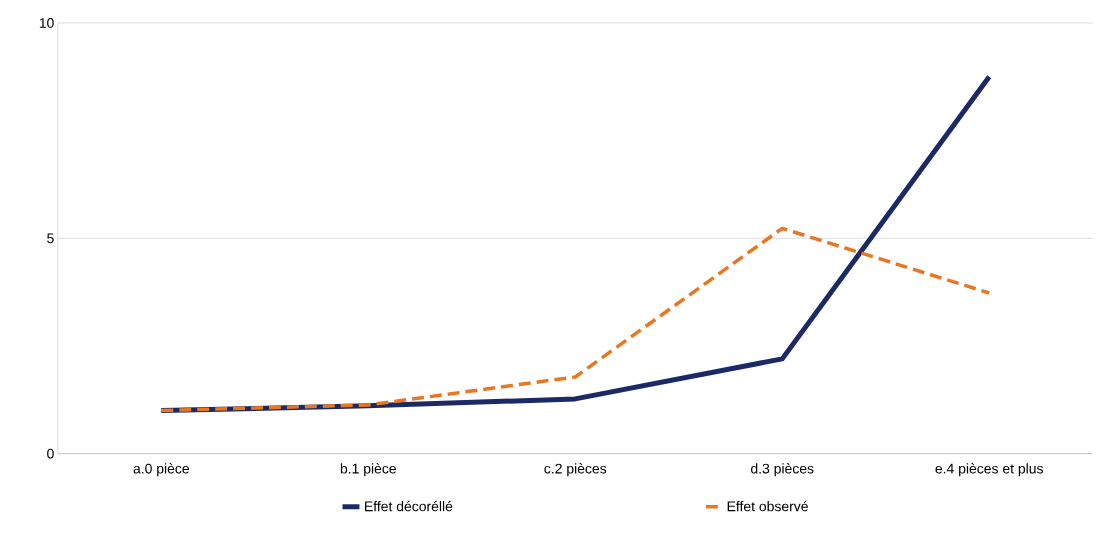 Image resolution: width=1096 pixels, height=547 pixels. What do you see at coordinates (575, 469) in the screenshot?
I see `x-tick-label: c.2 pièces` at bounding box center [575, 469].